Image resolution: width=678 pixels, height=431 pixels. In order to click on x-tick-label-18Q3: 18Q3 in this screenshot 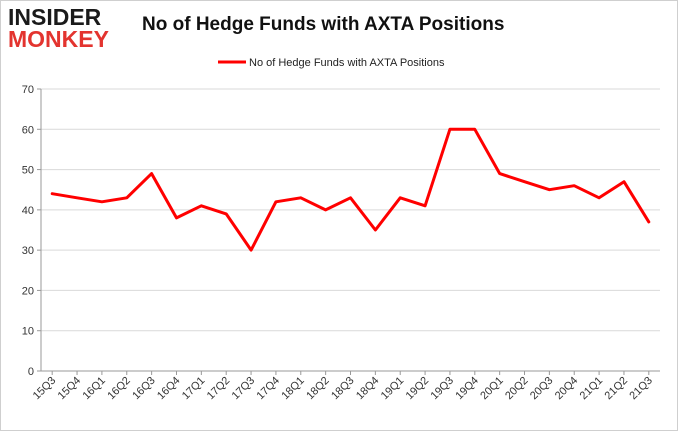, I will do `click(343, 389)`.